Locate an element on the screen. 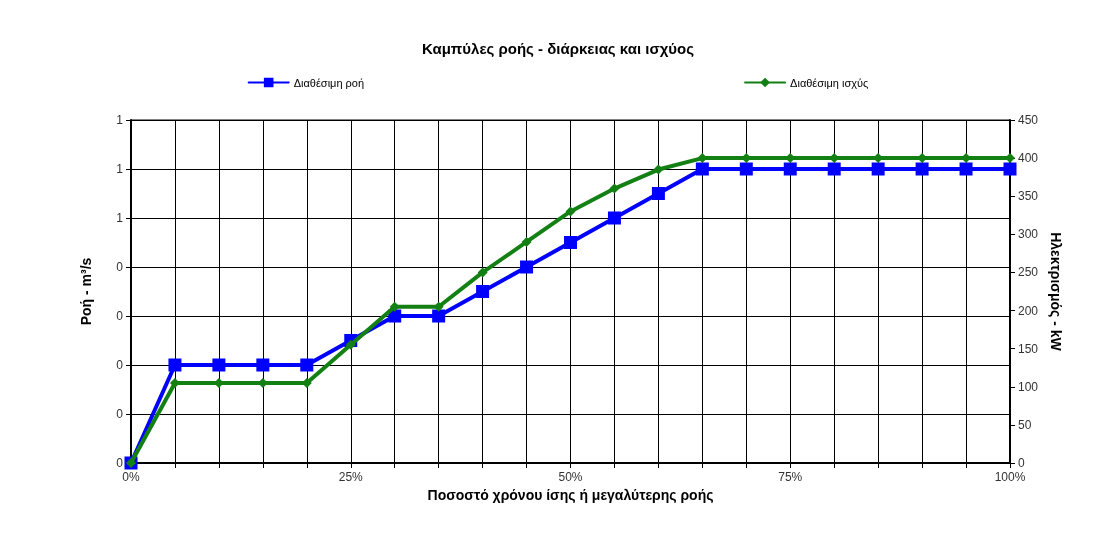  legend-label: Διαθέσιμη ισχύς is located at coordinates (829, 82).